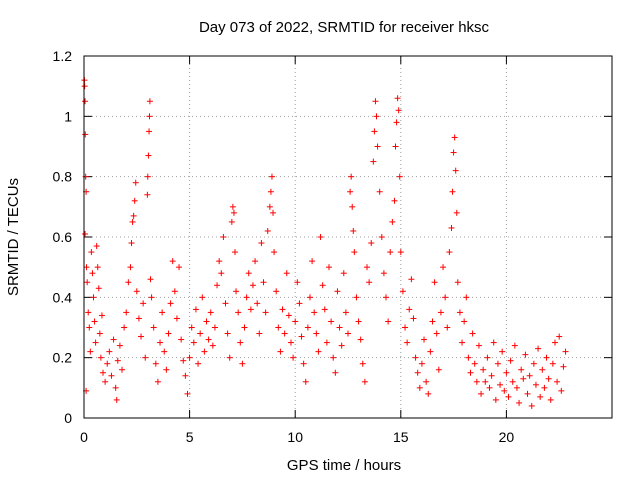 The width and height of the screenshot is (640, 480). Describe the element at coordinates (13, 237) in the screenshot. I see `y-axis-title: SRMTID / TECUs` at that location.